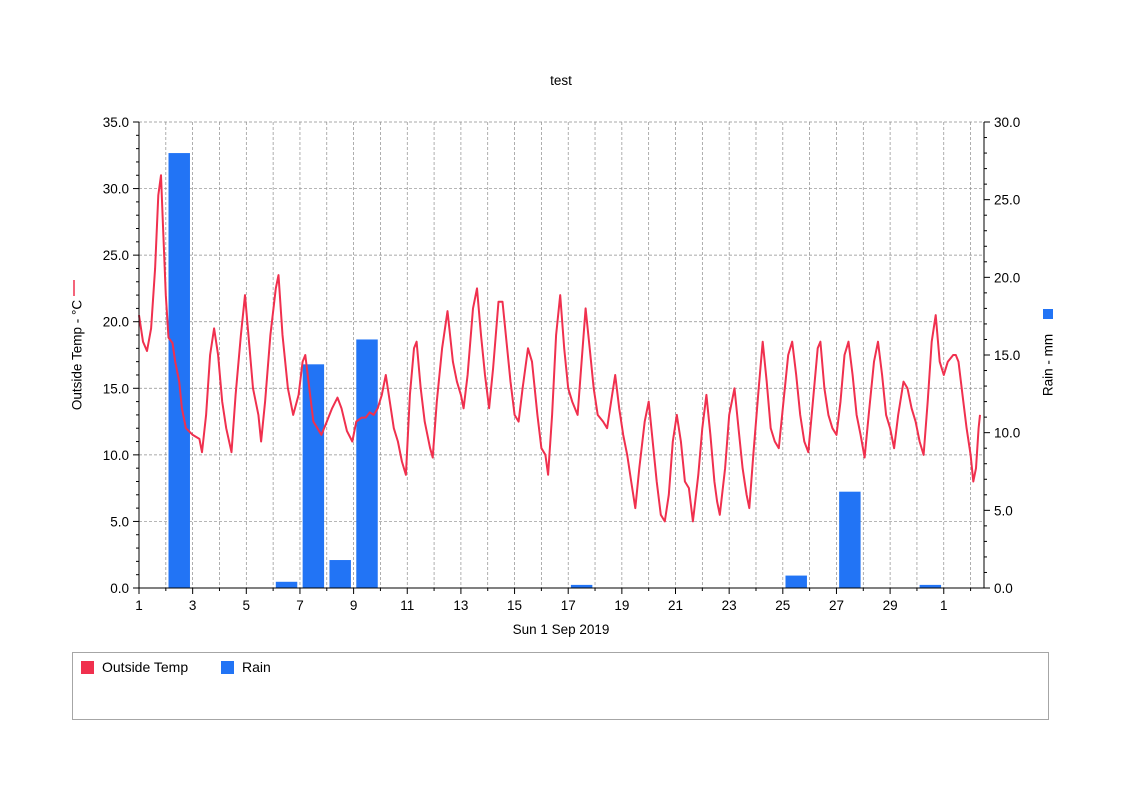 The image size is (1123, 794). What do you see at coordinates (1007, 277) in the screenshot?
I see `right-axis-tick-label: 20.0` at bounding box center [1007, 277].